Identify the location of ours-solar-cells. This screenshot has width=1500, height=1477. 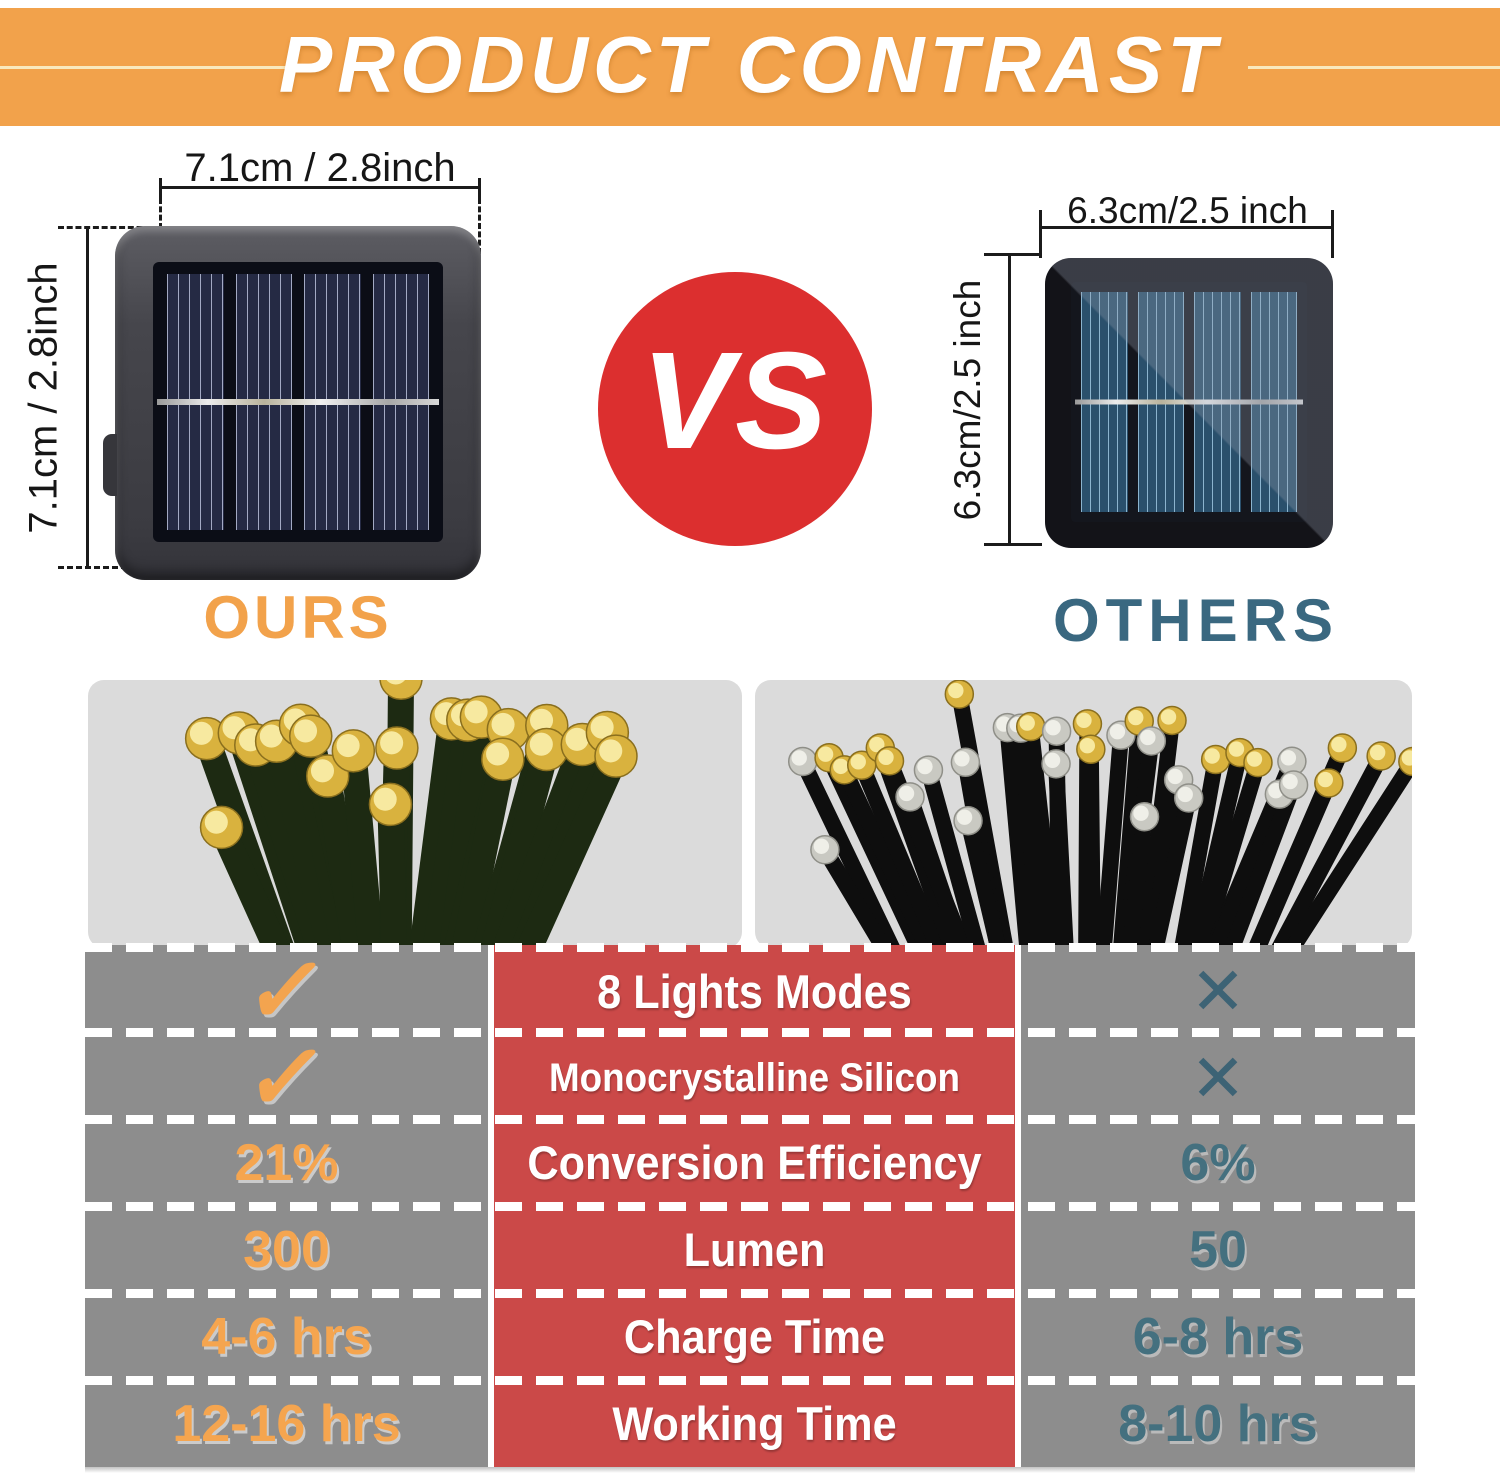
(298, 402).